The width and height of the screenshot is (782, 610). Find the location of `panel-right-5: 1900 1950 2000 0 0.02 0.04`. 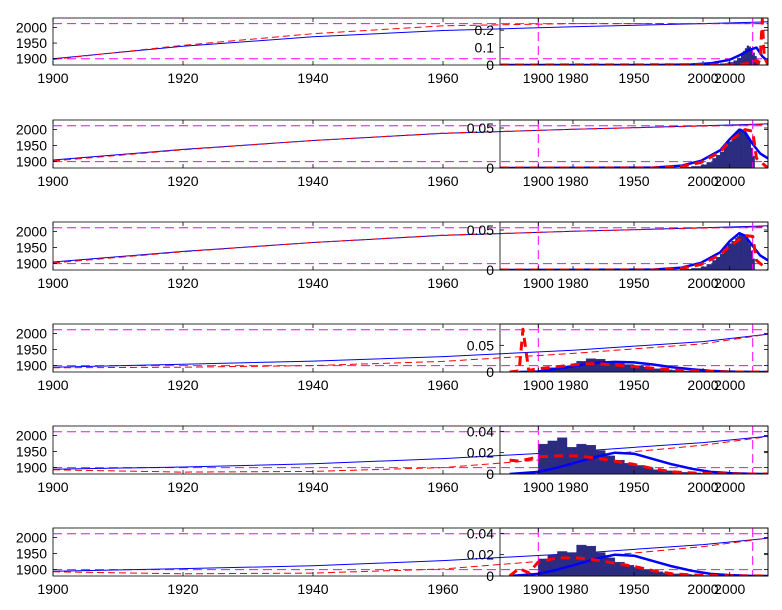

panel-right-5: 1900 1950 2000 0 0.02 0.04 is located at coordinates (618, 459).